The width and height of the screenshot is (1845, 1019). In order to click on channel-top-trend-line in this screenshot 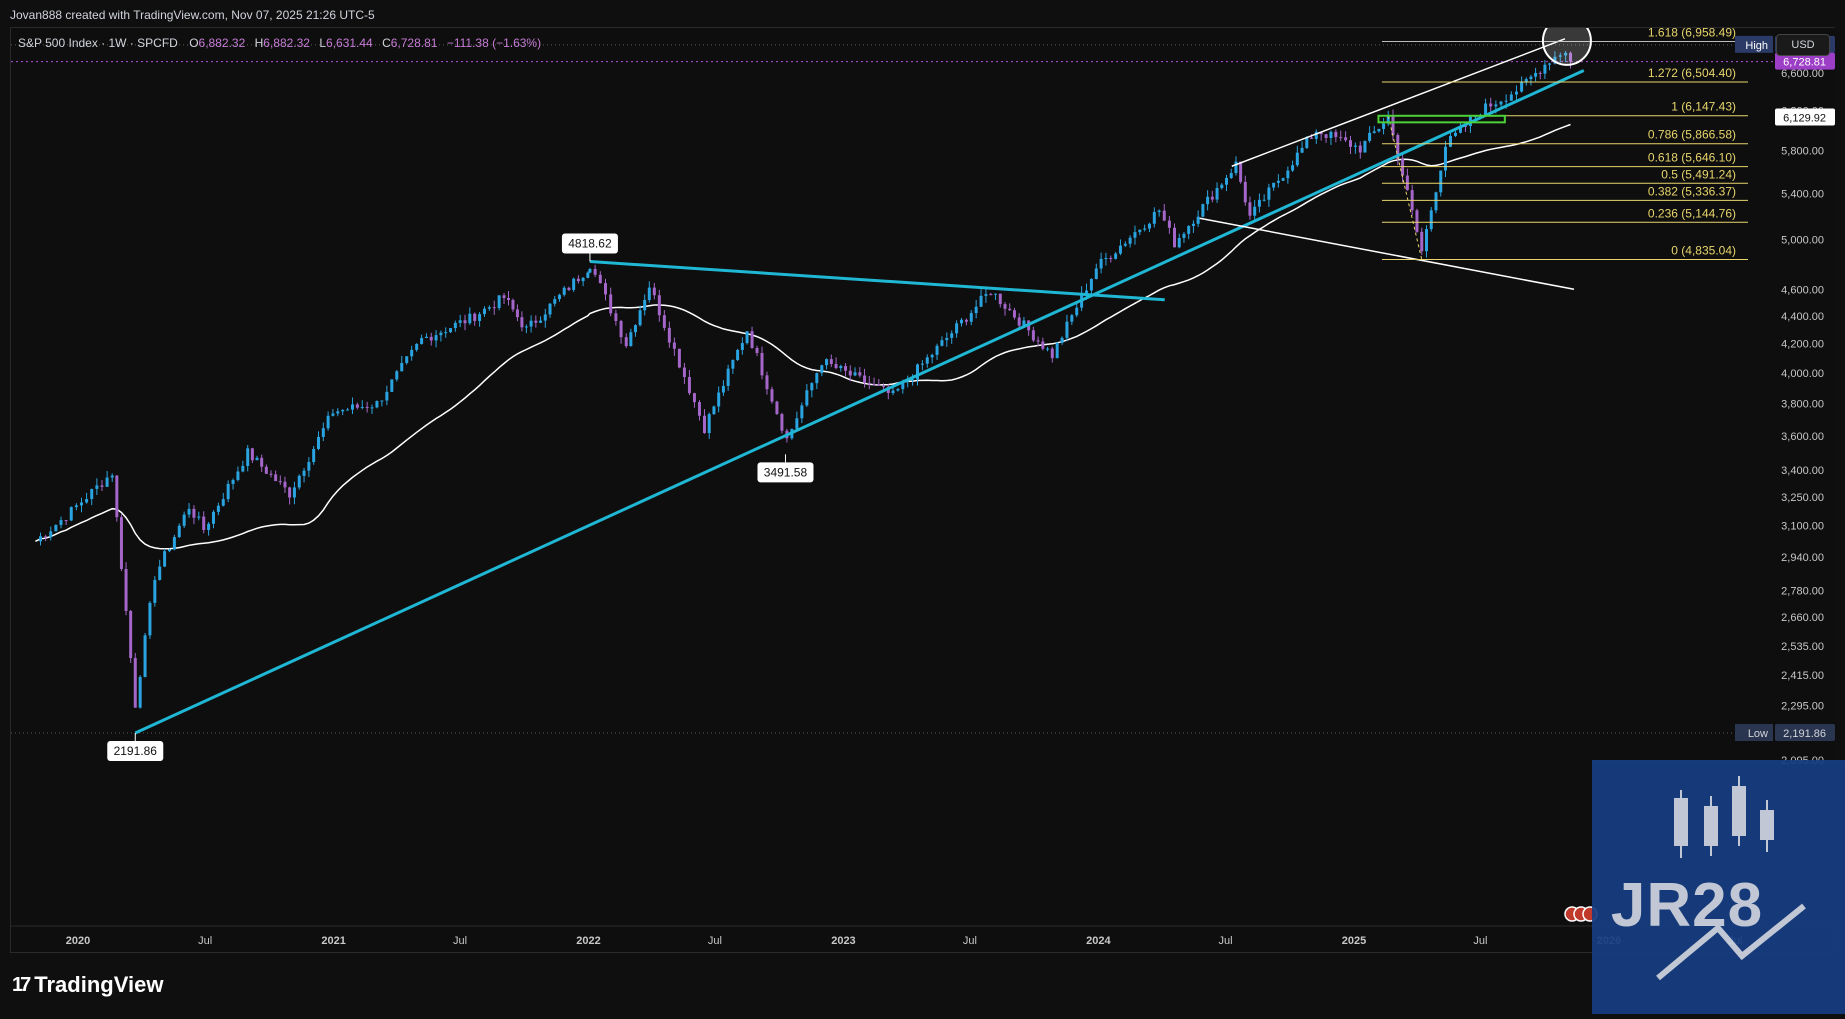, I will do `click(1398, 102)`.